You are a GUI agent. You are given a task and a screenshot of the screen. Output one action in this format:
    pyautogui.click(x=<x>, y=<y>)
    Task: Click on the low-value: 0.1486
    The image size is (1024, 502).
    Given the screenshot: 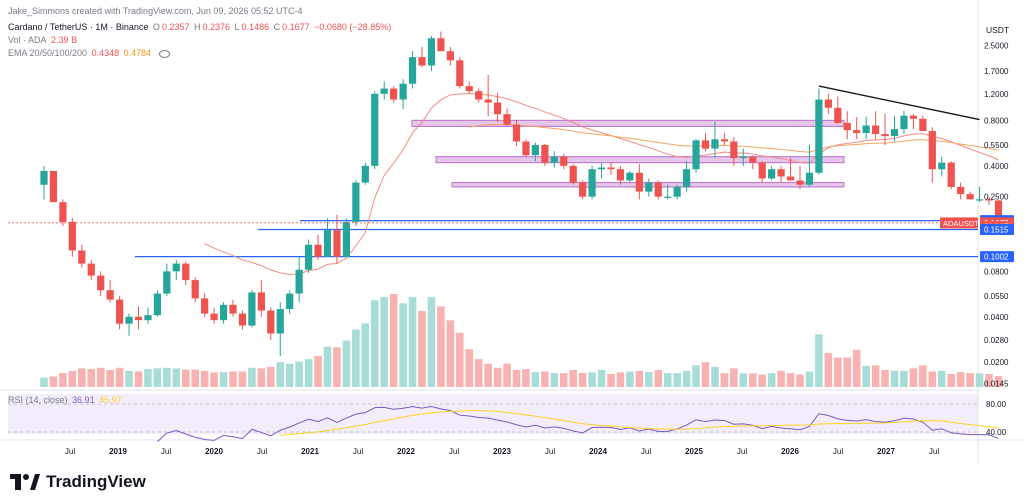 What is the action you would take?
    pyautogui.click(x=255, y=27)
    